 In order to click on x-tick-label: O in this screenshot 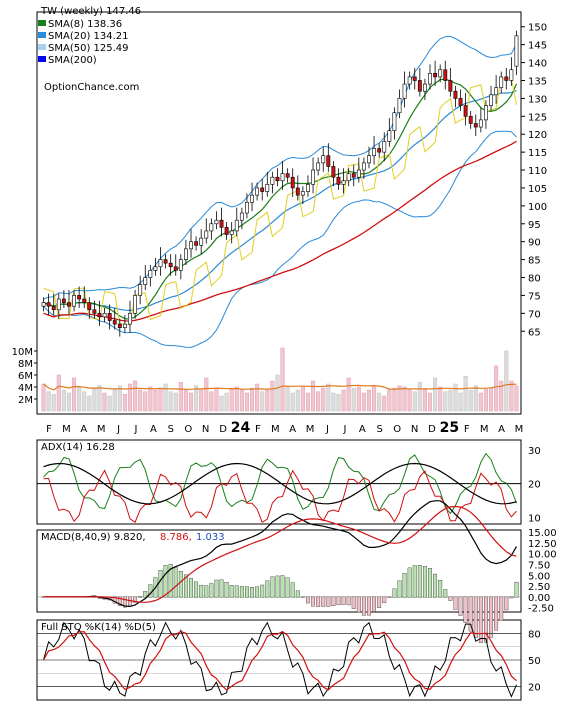, I will do `click(188, 429)`.